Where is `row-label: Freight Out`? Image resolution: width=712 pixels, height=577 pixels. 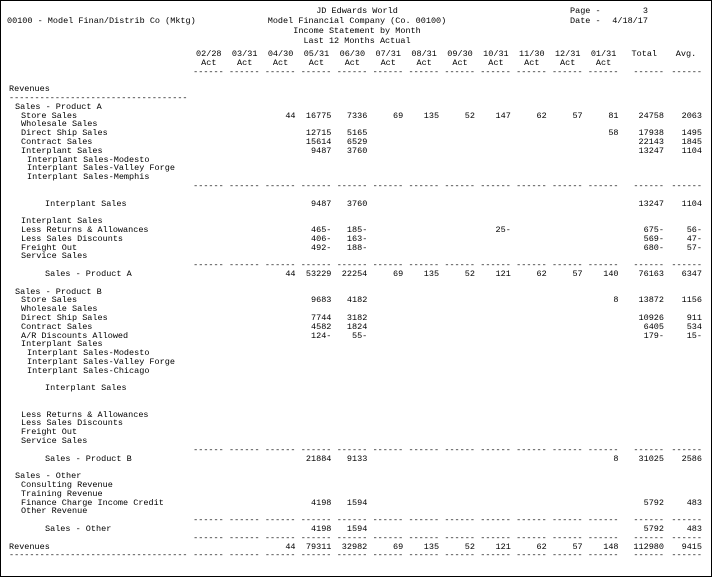 row-label: Freight Out is located at coordinates (49, 248).